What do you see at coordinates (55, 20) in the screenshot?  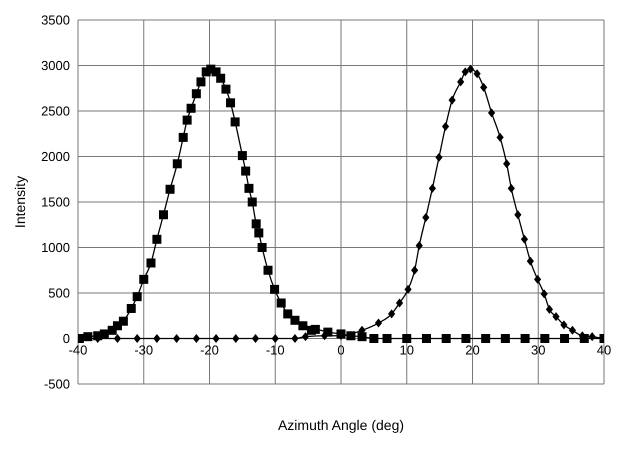 I see `y-tick-label: 3500` at bounding box center [55, 20].